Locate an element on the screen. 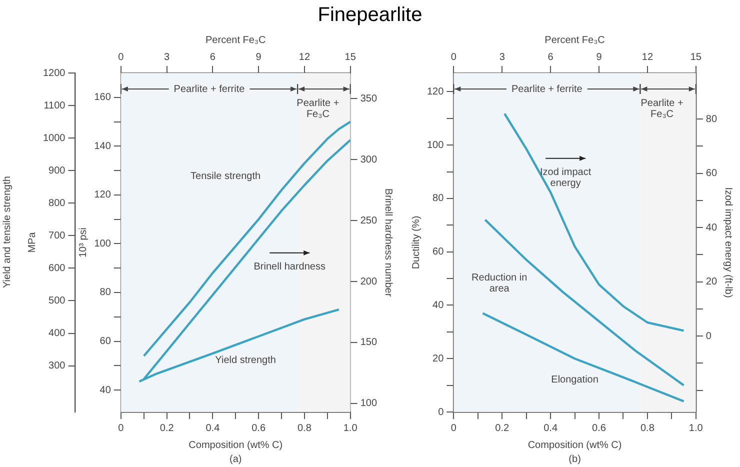  y3-tick-label: 500 is located at coordinates (57, 300).